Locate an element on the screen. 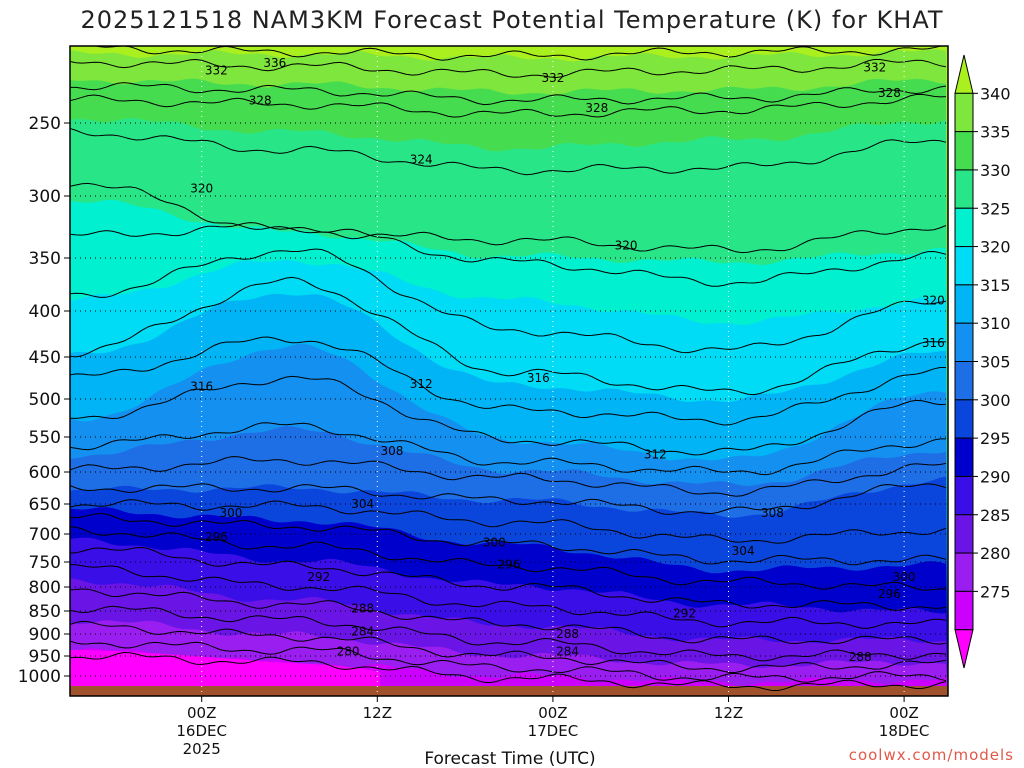 The height and width of the screenshot is (768, 1024). contour-label: 284 is located at coordinates (362, 632).